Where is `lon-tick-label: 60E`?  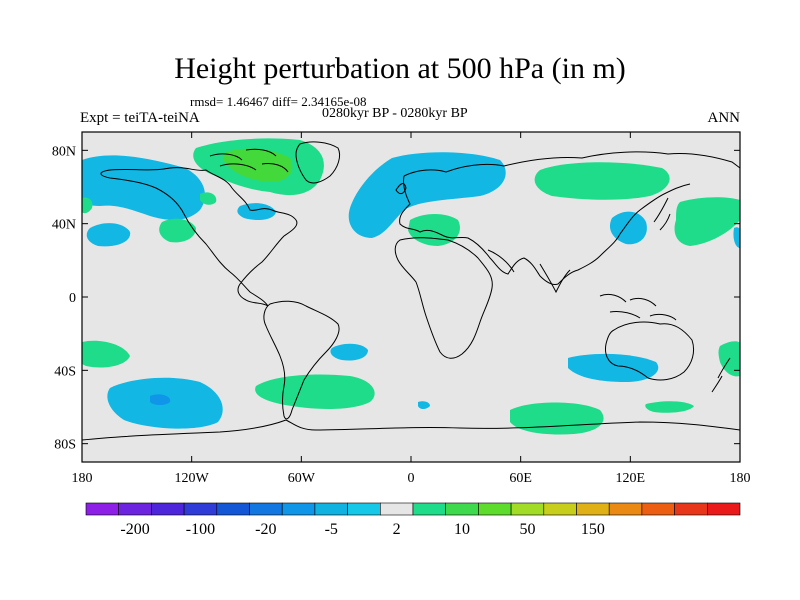 lon-tick-label: 60E is located at coordinates (520, 478).